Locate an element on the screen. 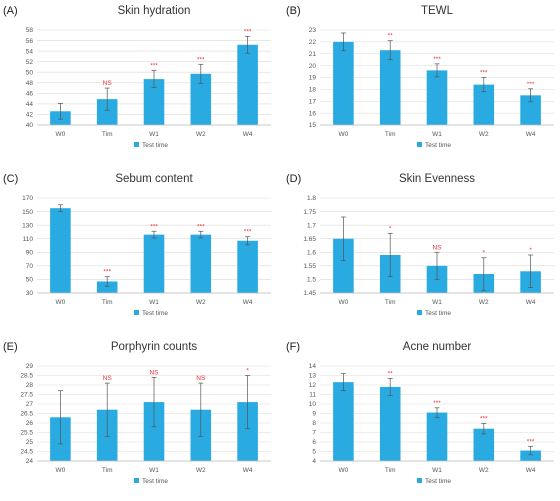 The height and width of the screenshot is (501, 560). y-tick-label: 52 is located at coordinates (30, 62).